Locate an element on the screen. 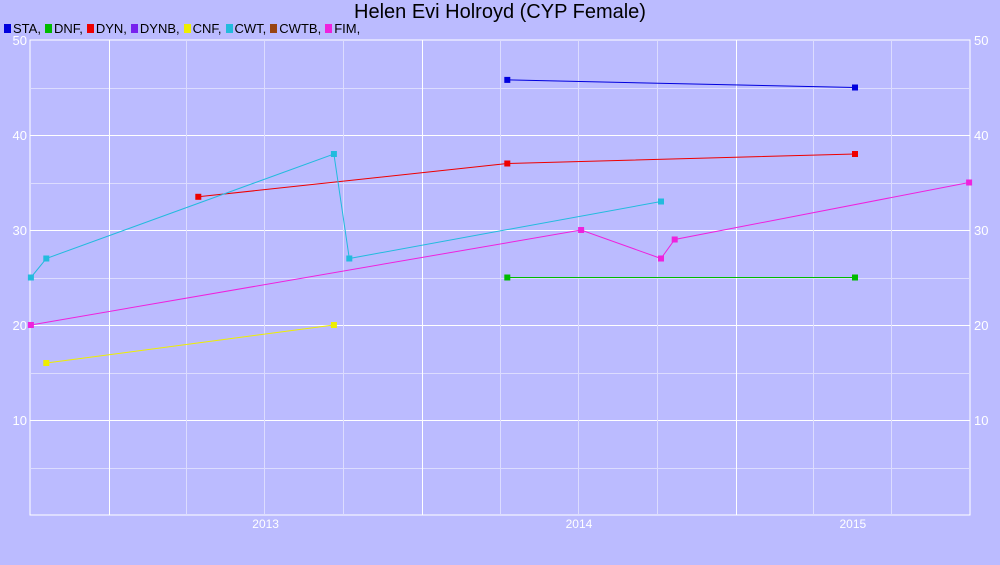  x-tick-label: 2014 is located at coordinates (579, 524).